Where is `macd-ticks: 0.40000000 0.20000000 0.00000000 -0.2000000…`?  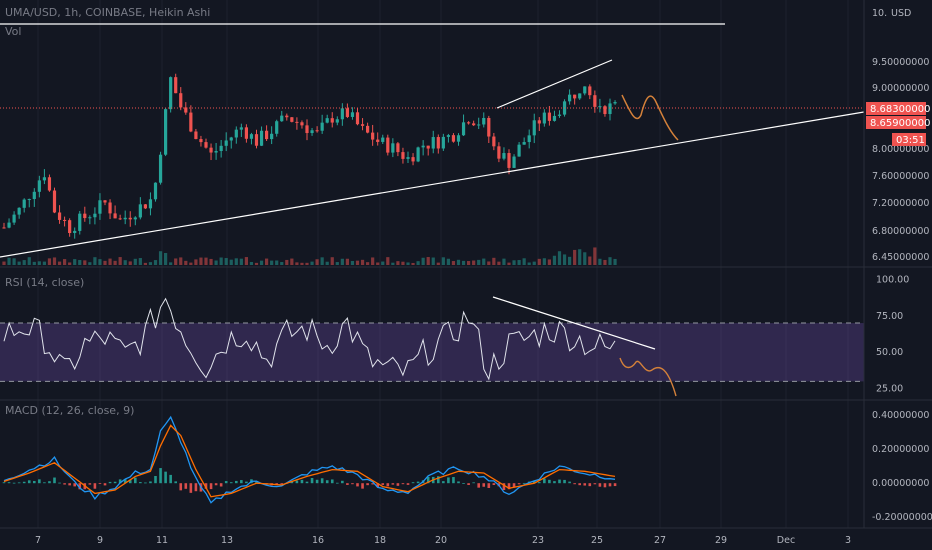 macd-ticks: 0.40000000 0.20000000 0.00000000 -0.2000000… is located at coordinates (902, 466).